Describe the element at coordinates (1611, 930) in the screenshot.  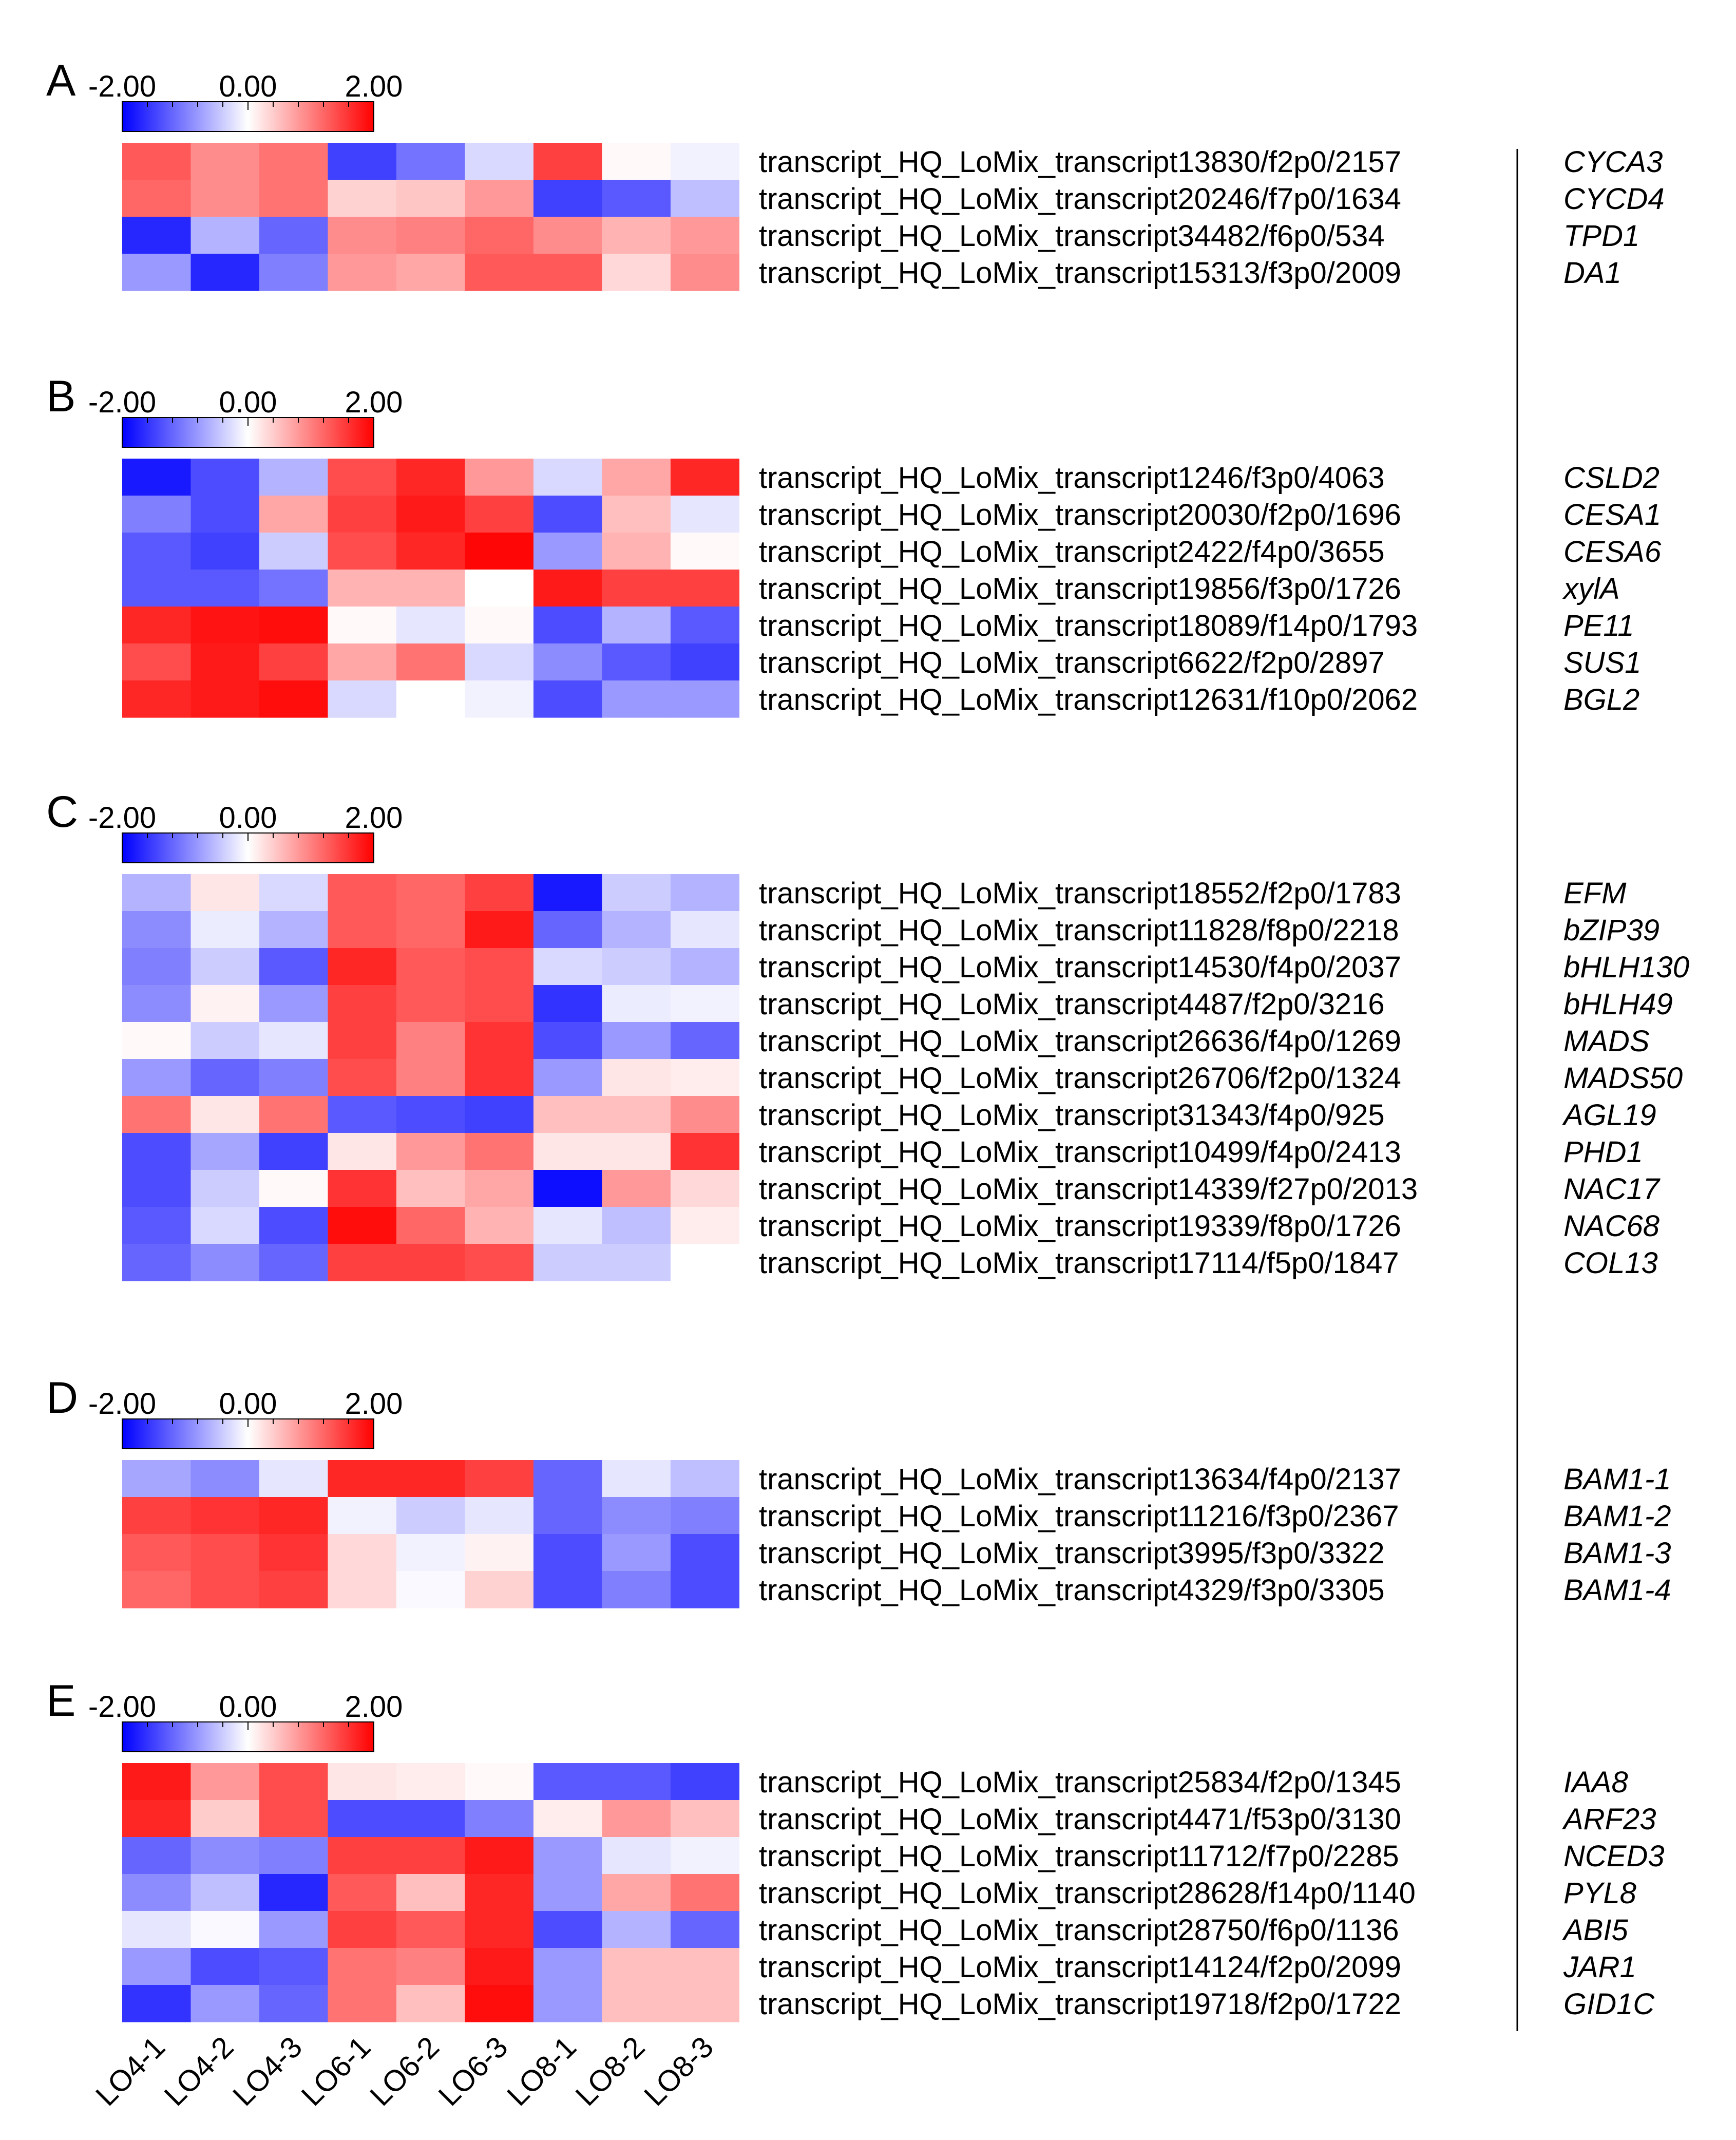
I see `row-gene-label: bZIP39` at that location.